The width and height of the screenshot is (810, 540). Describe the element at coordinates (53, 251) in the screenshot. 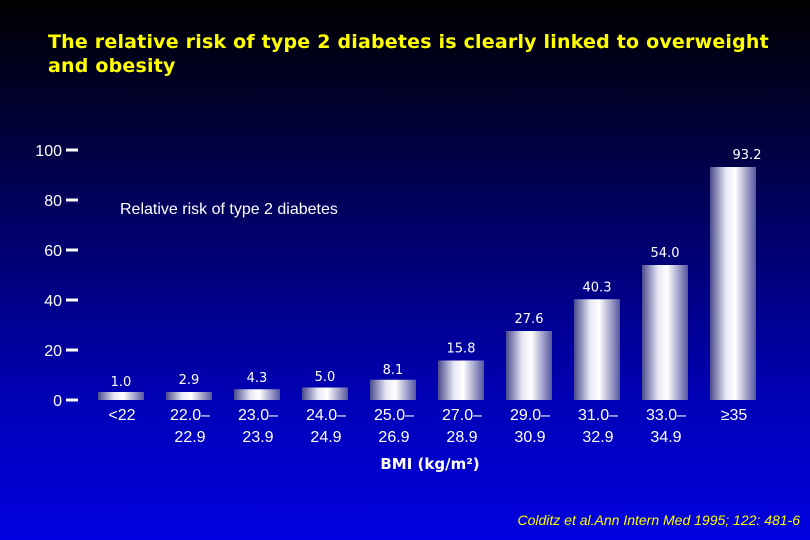

I see `y-tick-label: 60` at that location.